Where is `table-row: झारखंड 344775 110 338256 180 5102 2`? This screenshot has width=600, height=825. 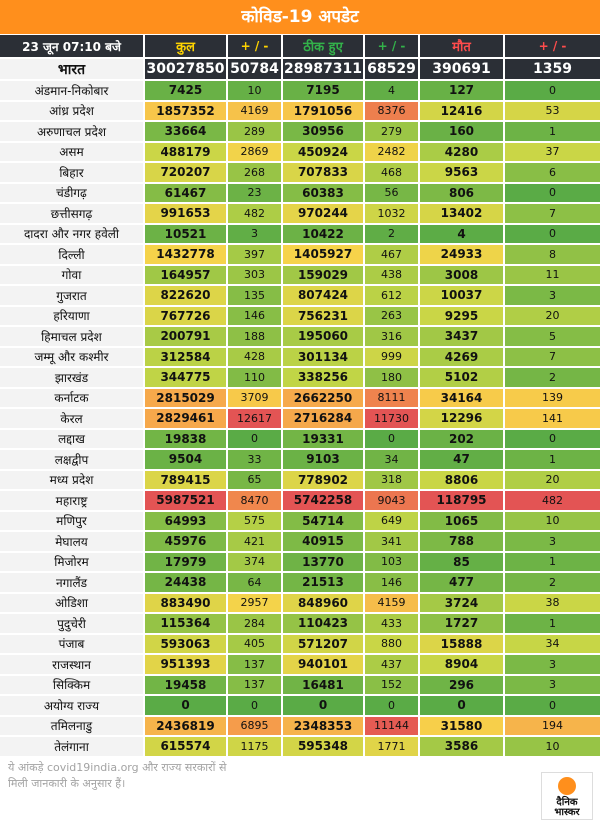 table-row: झारखंड 344775 110 338256 180 5102 2 is located at coordinates (300, 378).